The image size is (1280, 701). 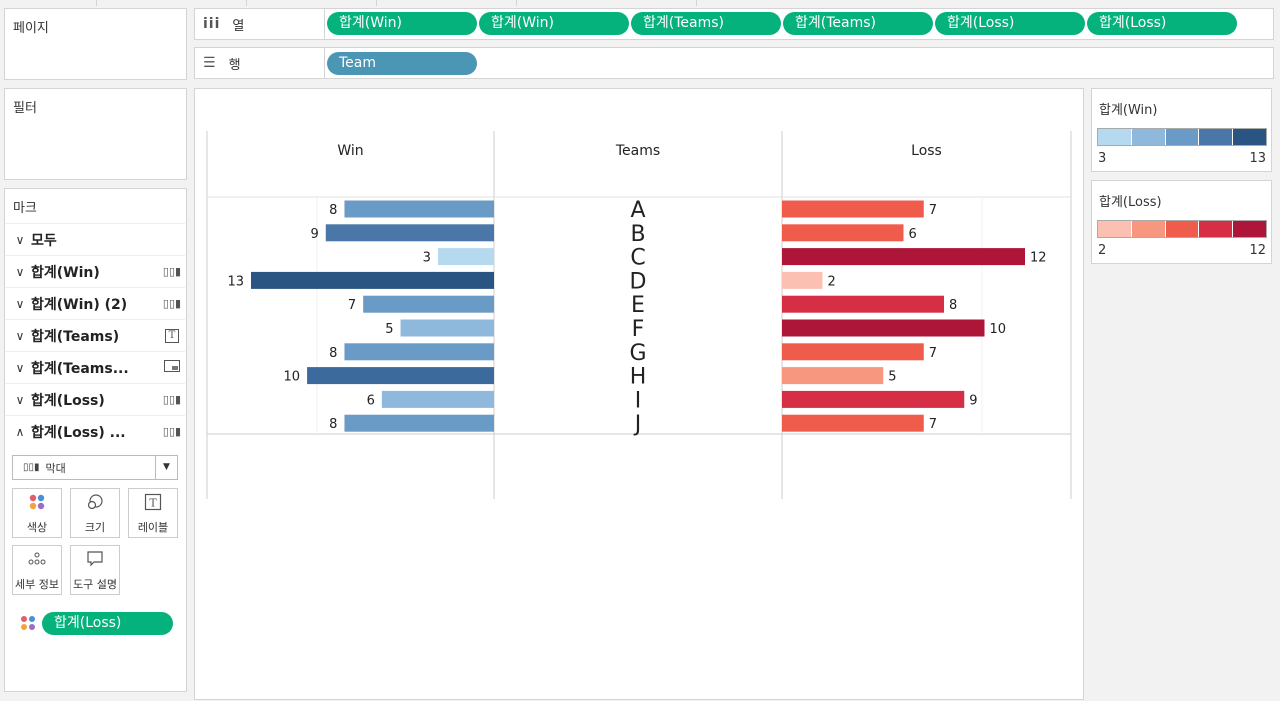 What do you see at coordinates (68, 400) in the screenshot?
I see `marks-row-label: 합계(Loss)` at bounding box center [68, 400].